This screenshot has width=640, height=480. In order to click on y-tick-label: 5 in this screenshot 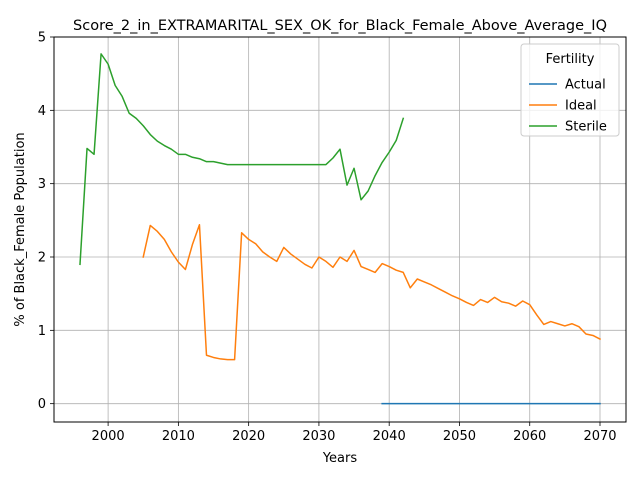, I will do `click(42, 38)`.